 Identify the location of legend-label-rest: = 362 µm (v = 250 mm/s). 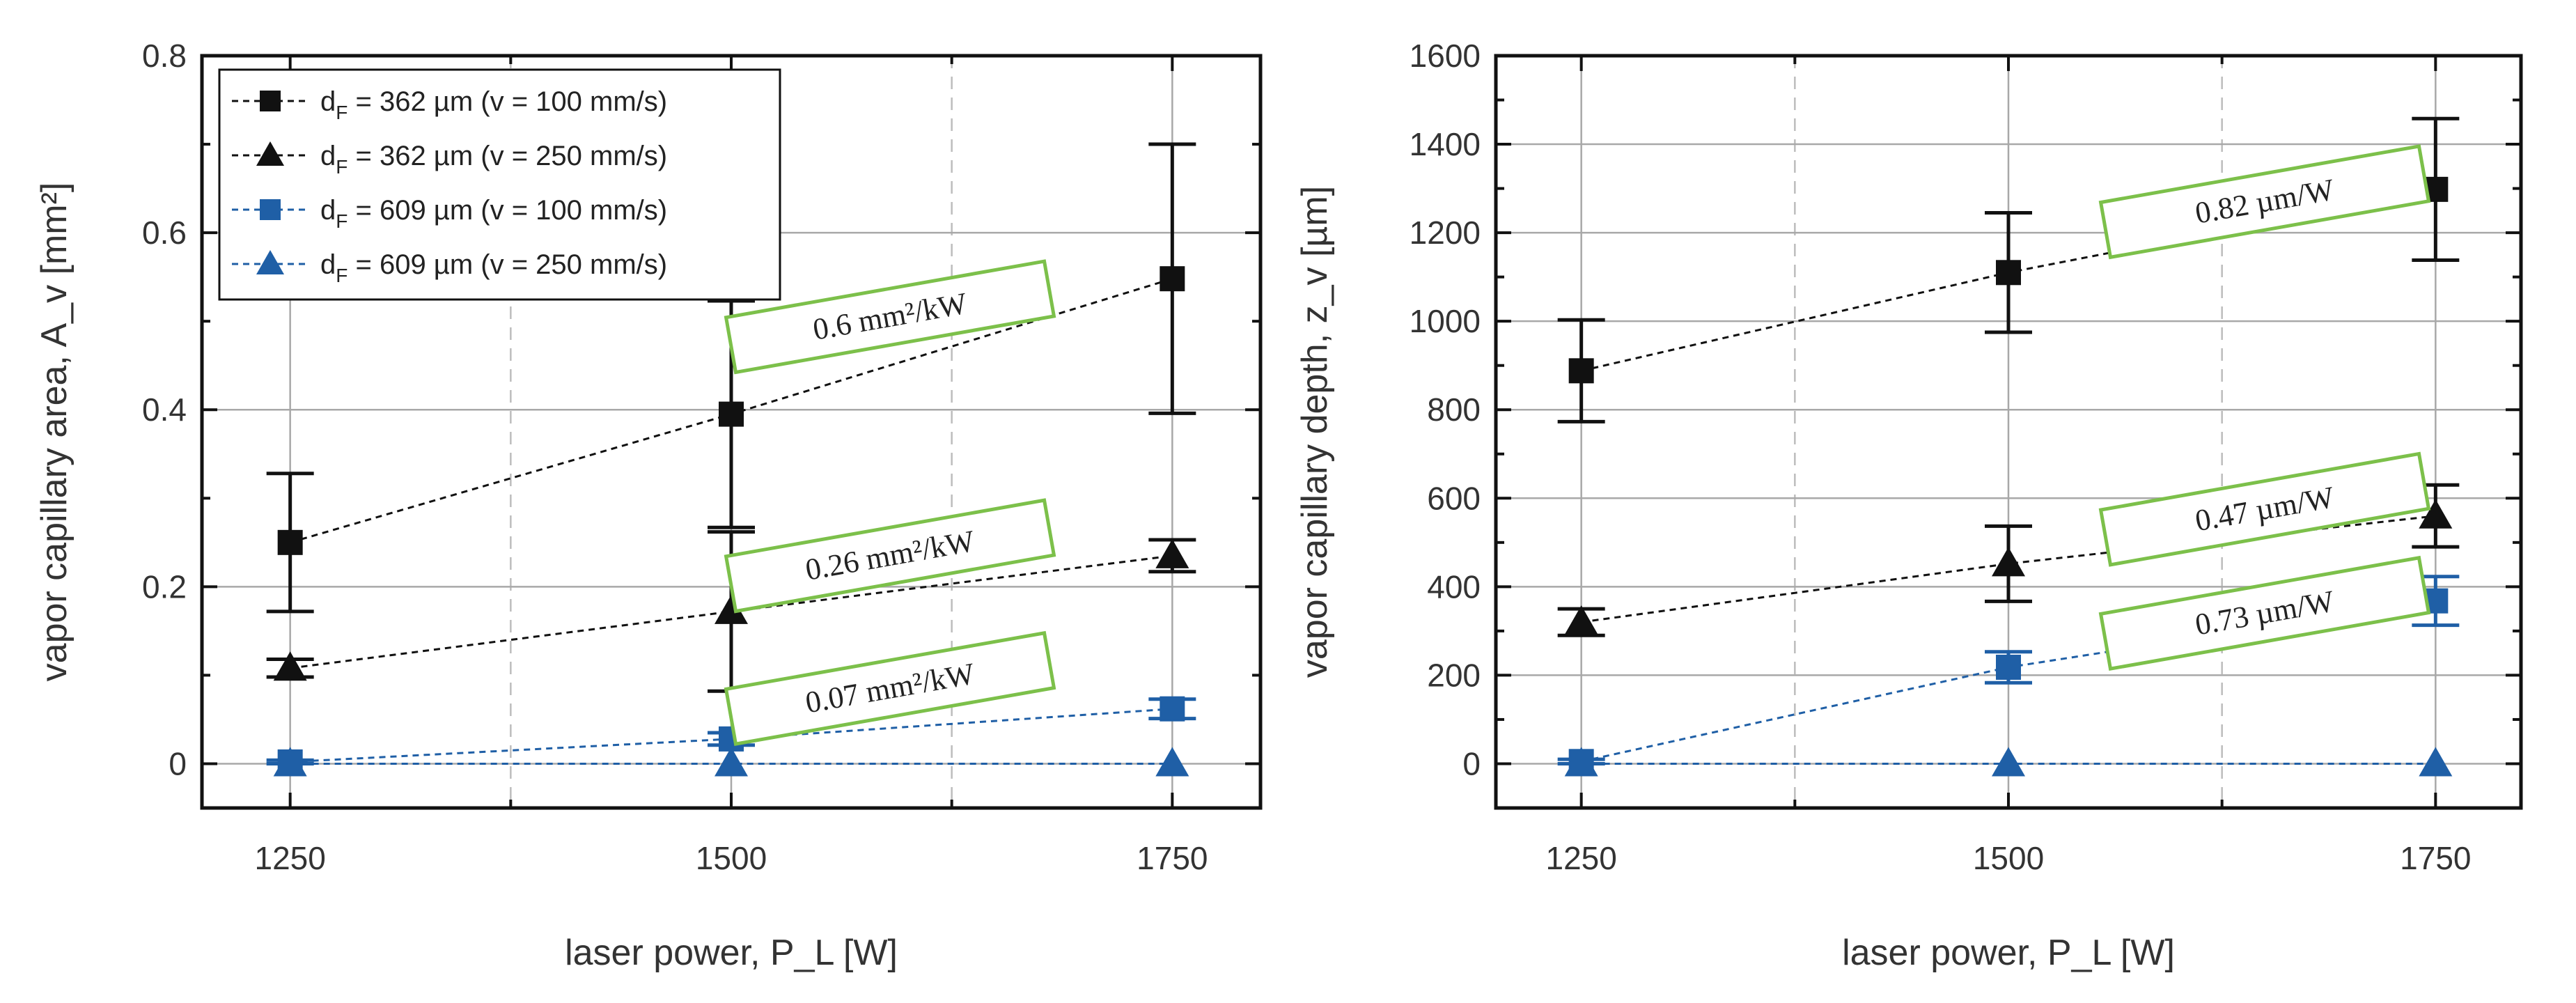
(507, 156).